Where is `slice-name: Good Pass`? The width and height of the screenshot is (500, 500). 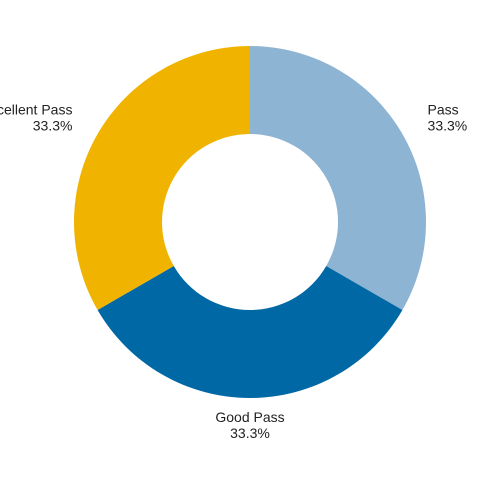
slice-name: Good Pass is located at coordinates (249, 417).